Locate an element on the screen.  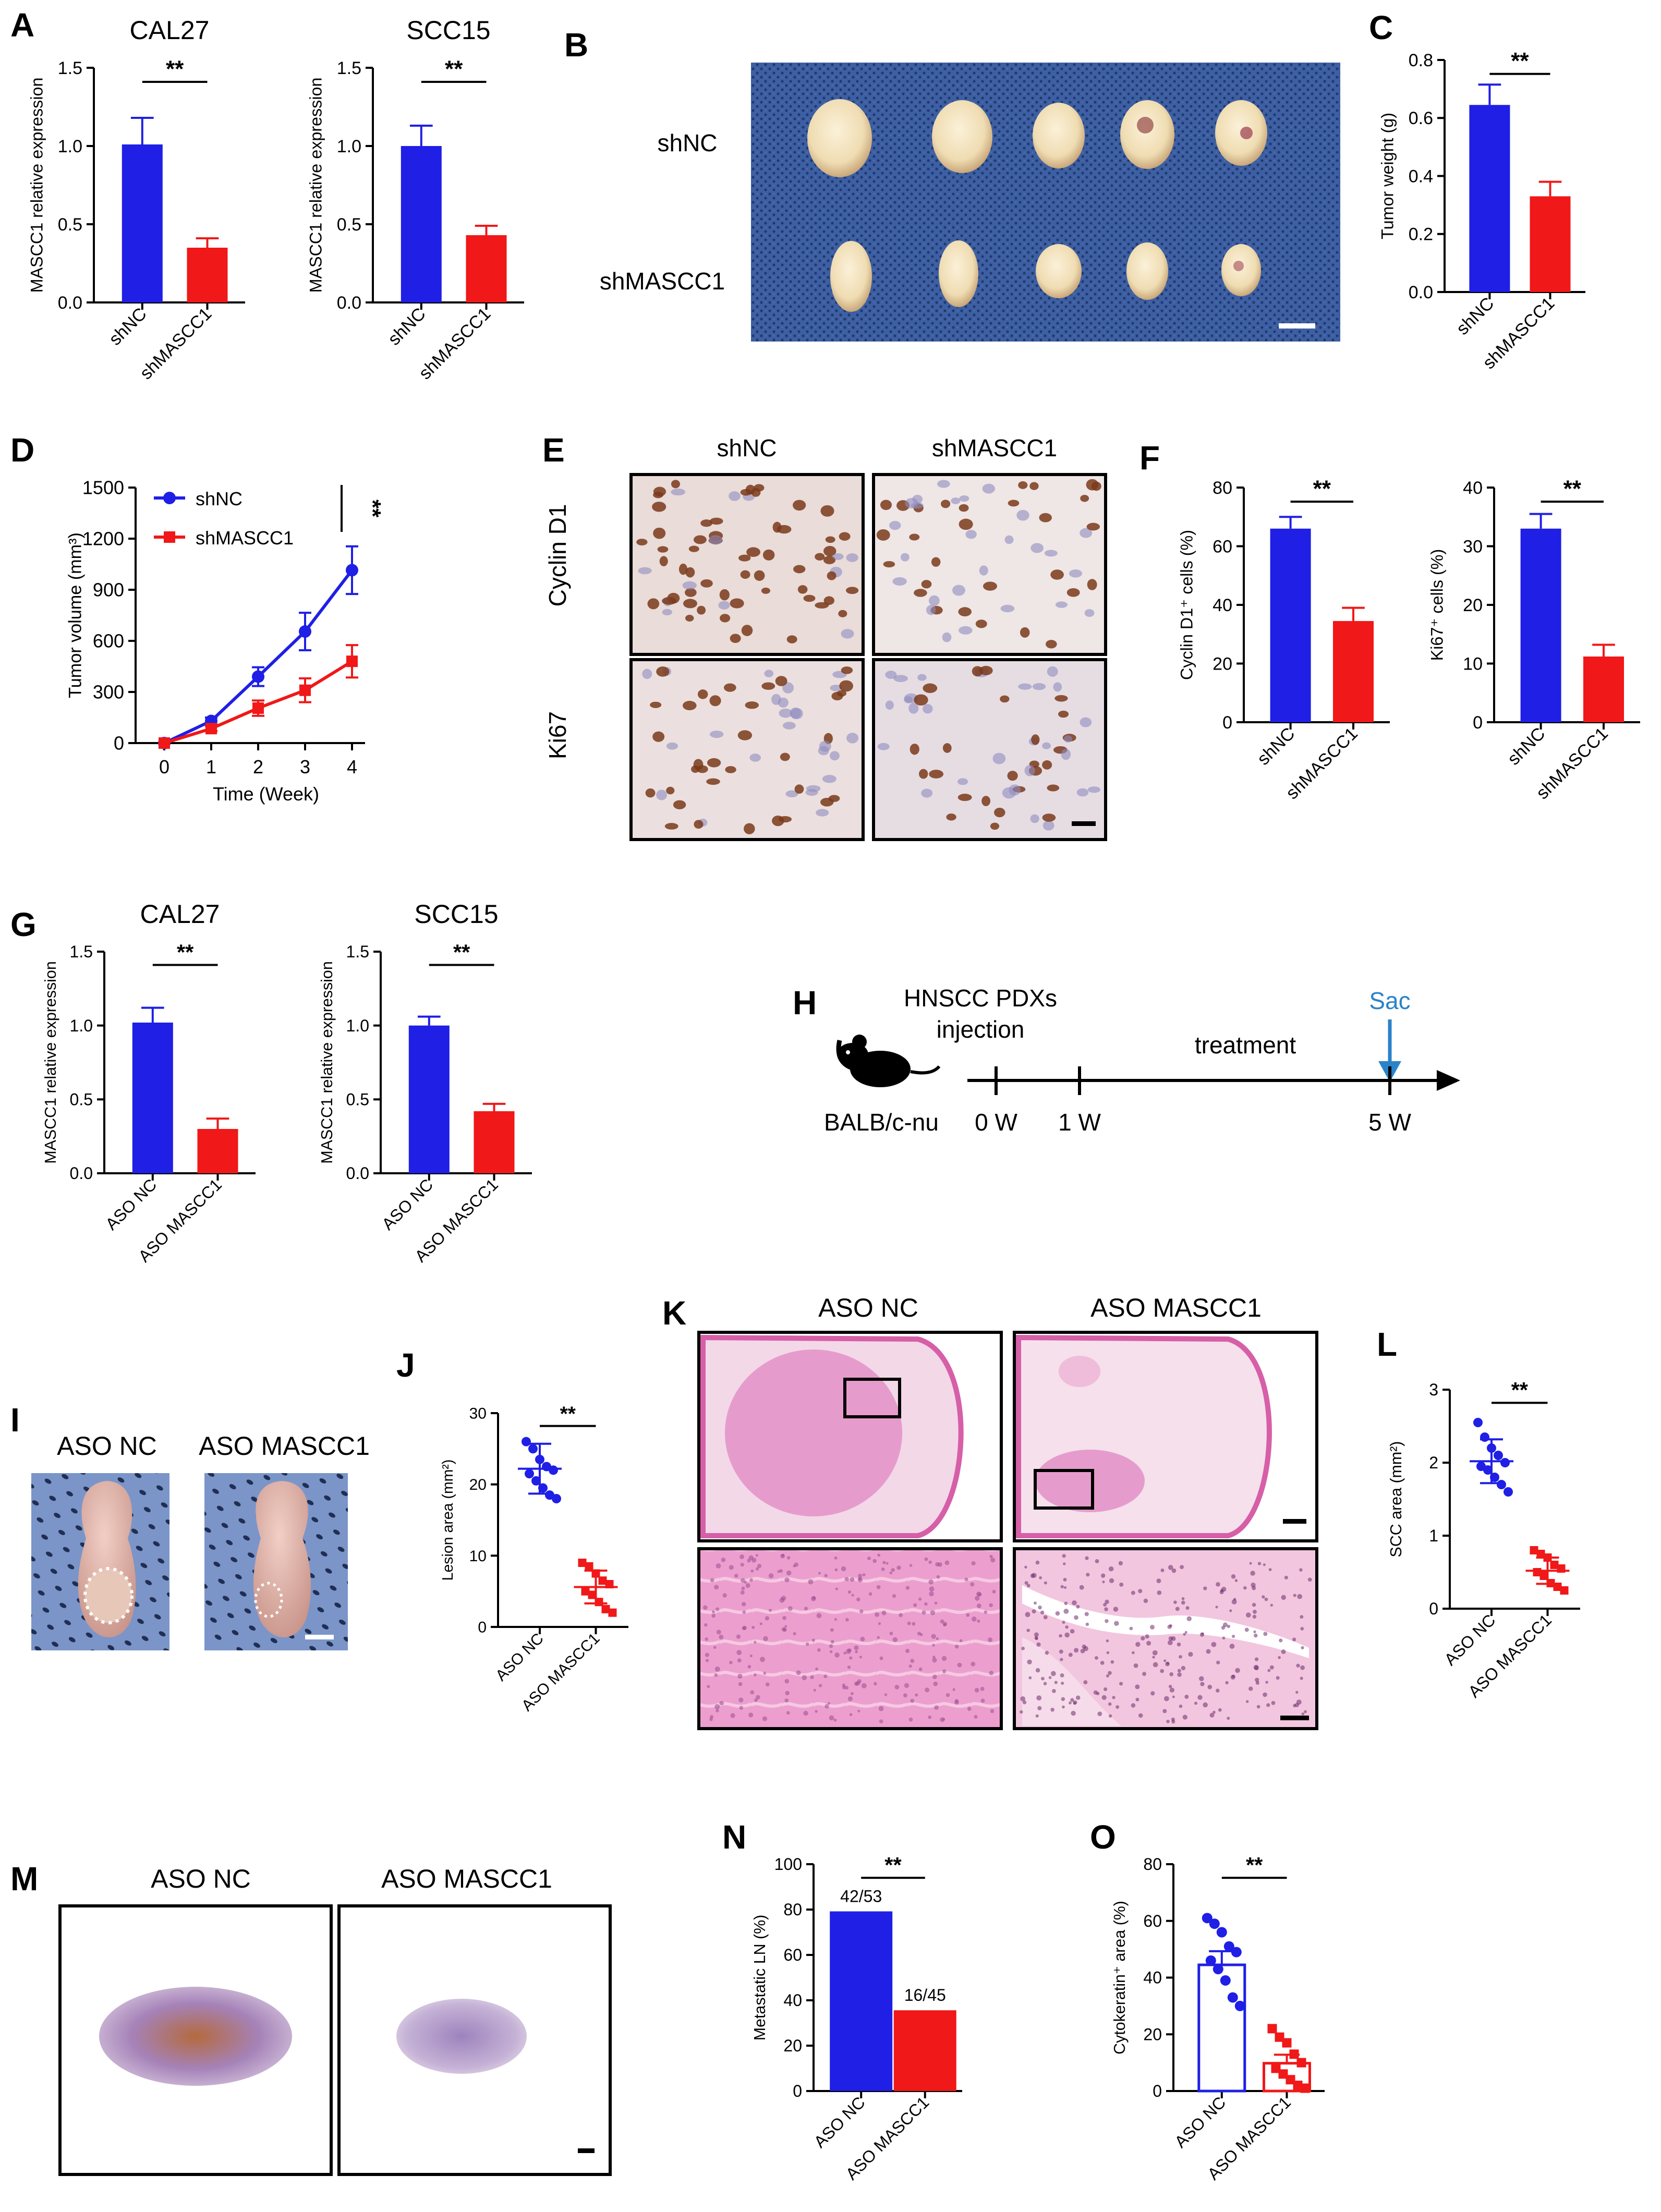
y-tick-label: 40 is located at coordinates (1473, 488).